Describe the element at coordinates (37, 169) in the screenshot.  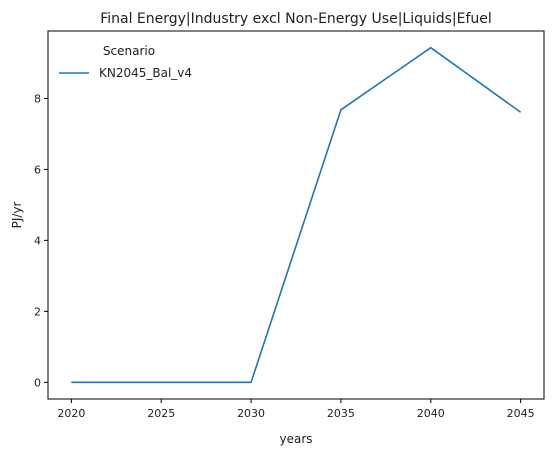
I see `y-tick-label: 6` at that location.